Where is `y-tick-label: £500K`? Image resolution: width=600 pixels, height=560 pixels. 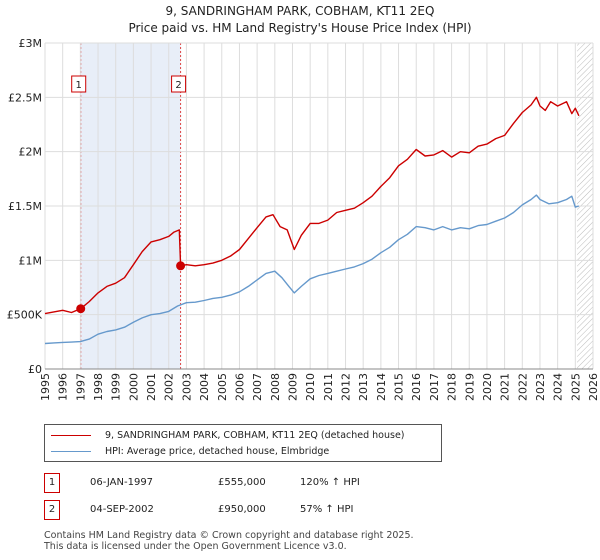
y-tick-label: £500K is located at coordinates (25, 315).